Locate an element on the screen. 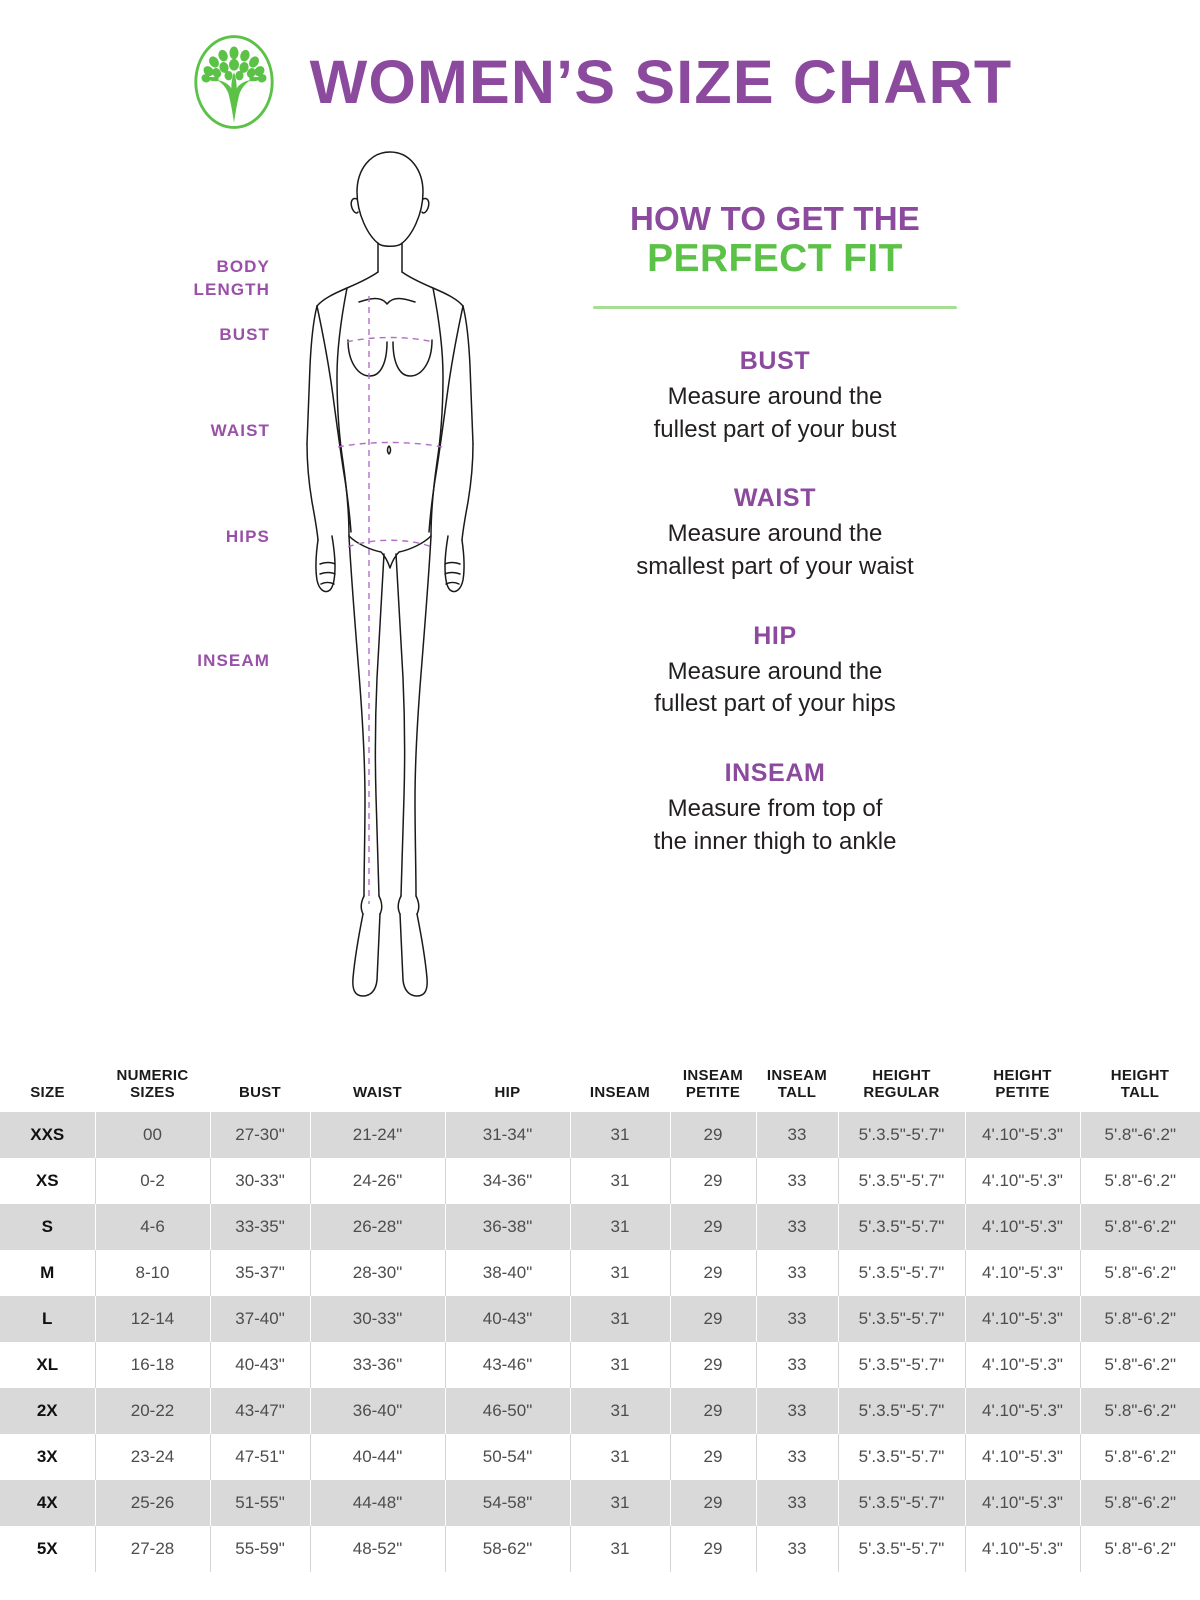  label-inseam: INSEAM is located at coordinates (233, 660).